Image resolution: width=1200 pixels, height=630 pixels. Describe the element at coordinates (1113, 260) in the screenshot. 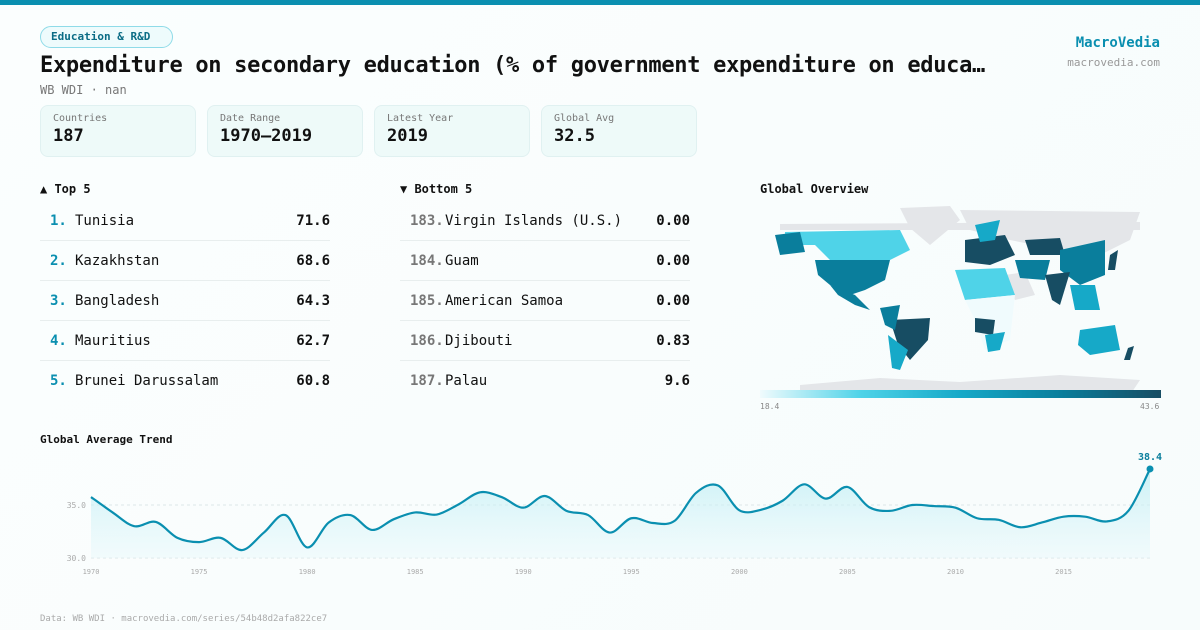

I see `country-japan` at that location.